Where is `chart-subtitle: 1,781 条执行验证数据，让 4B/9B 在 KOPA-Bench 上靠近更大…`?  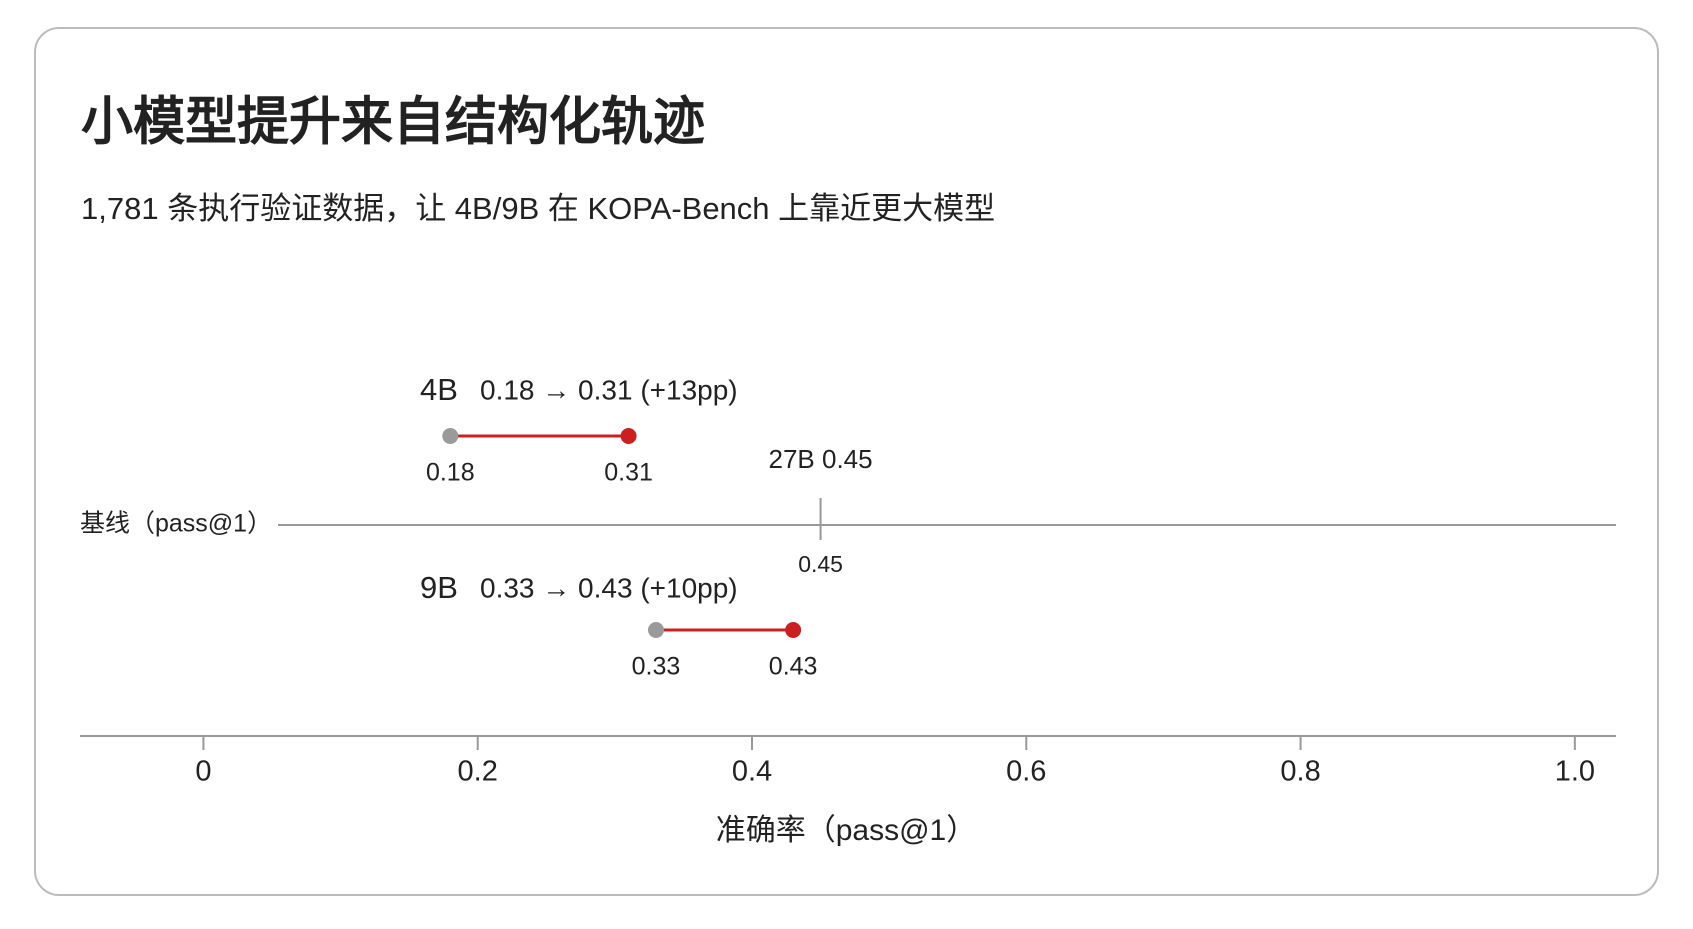
chart-subtitle: 1,781 条执行验证数据，让 4B/9B 在 KOPA-Bench 上靠近更大… is located at coordinates (538, 208).